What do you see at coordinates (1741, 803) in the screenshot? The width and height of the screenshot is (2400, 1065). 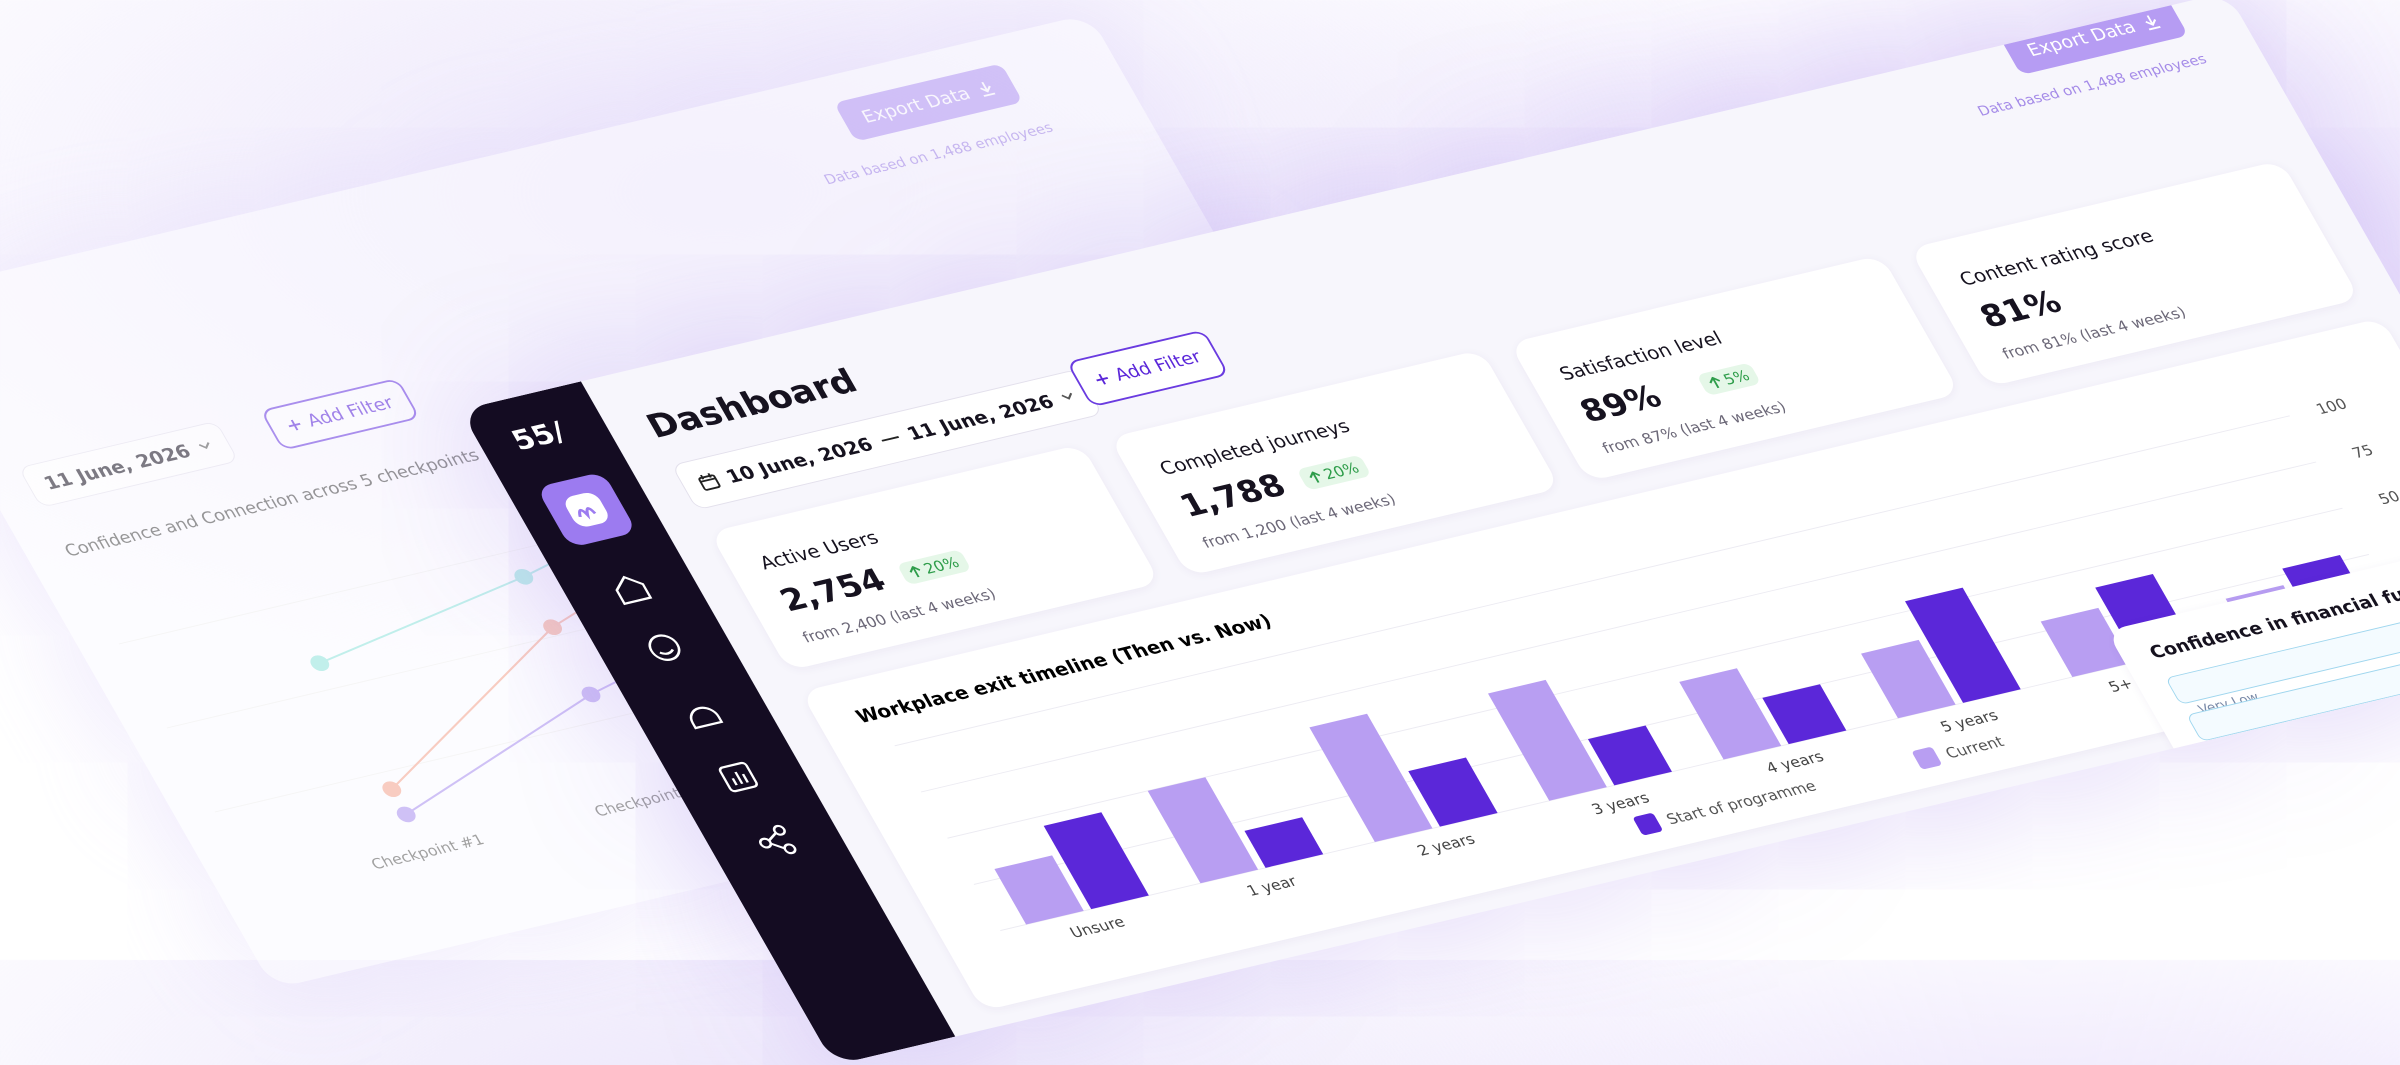 I see `legend-label: Start of programme` at bounding box center [1741, 803].